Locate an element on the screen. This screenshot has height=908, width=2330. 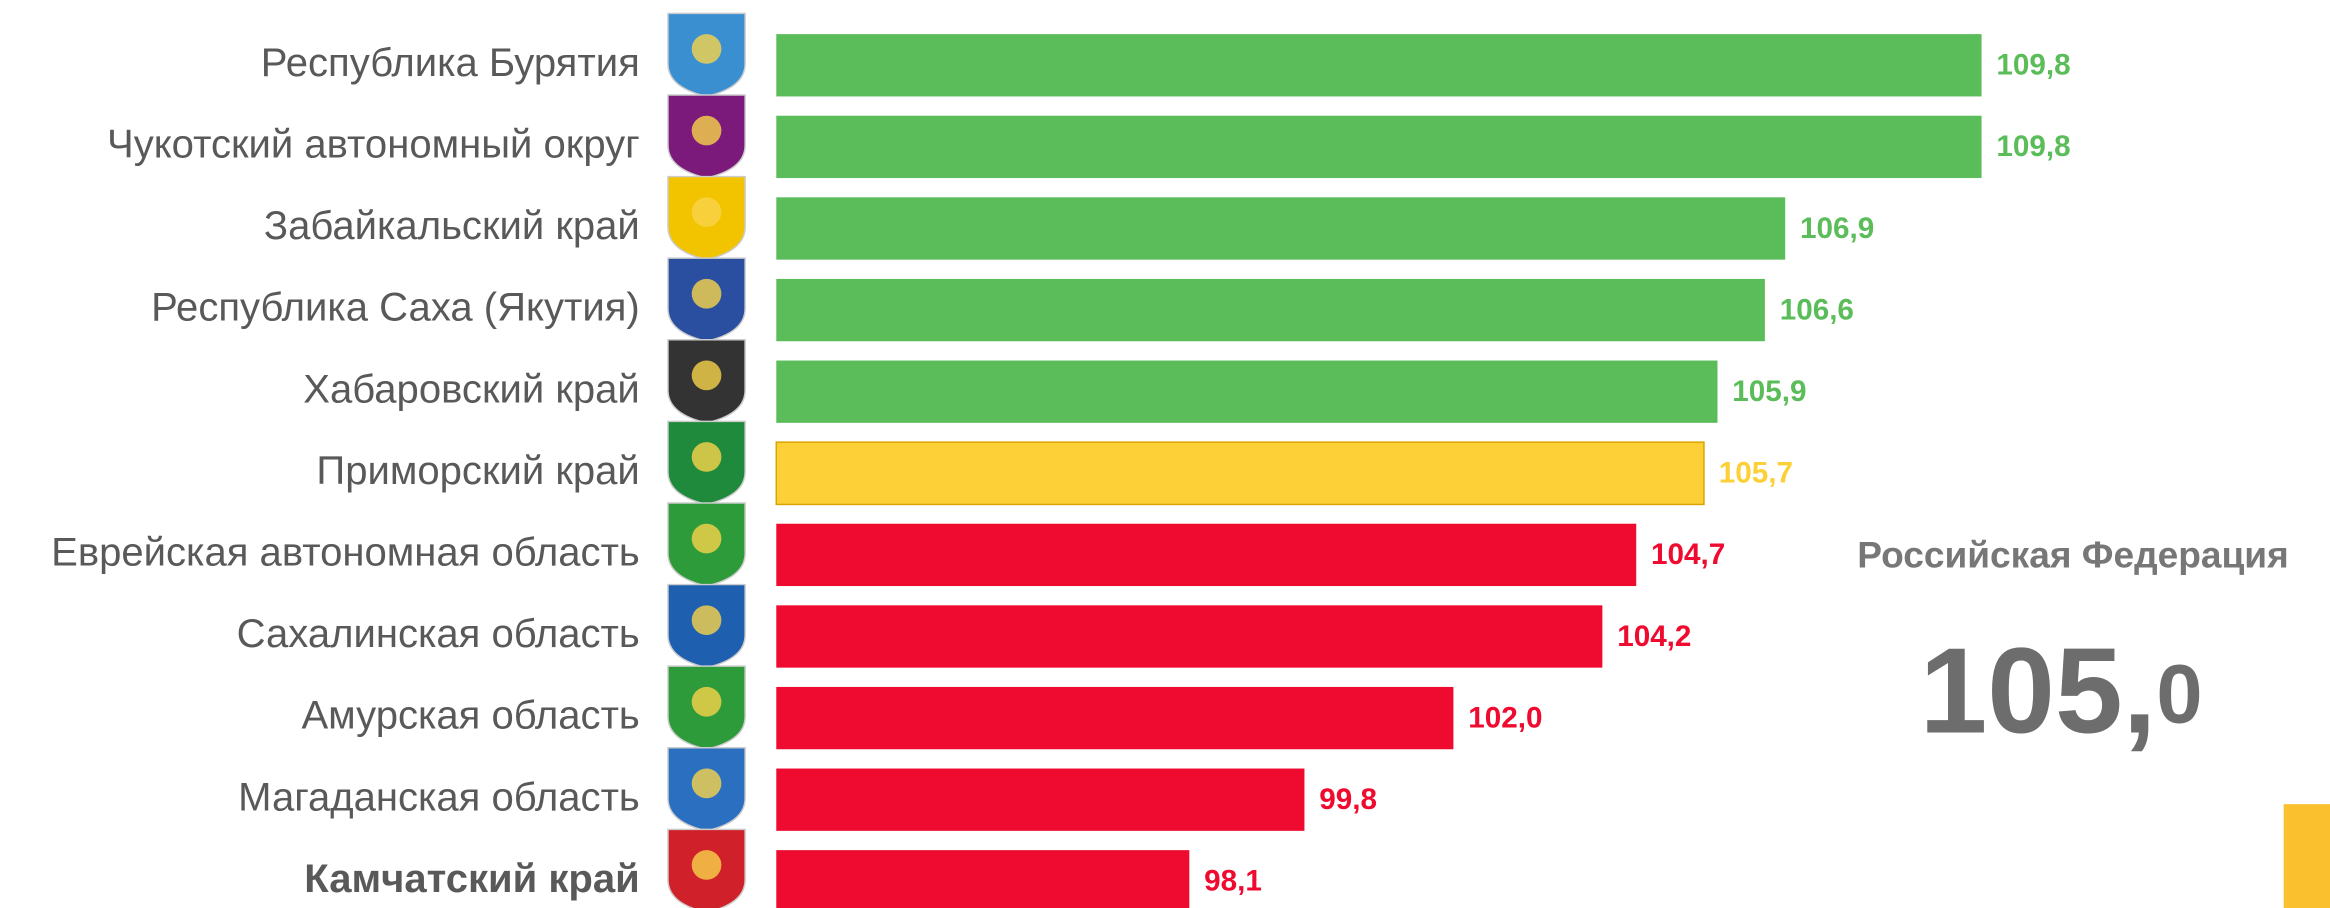
value-label: 104,2 is located at coordinates (1654, 636).